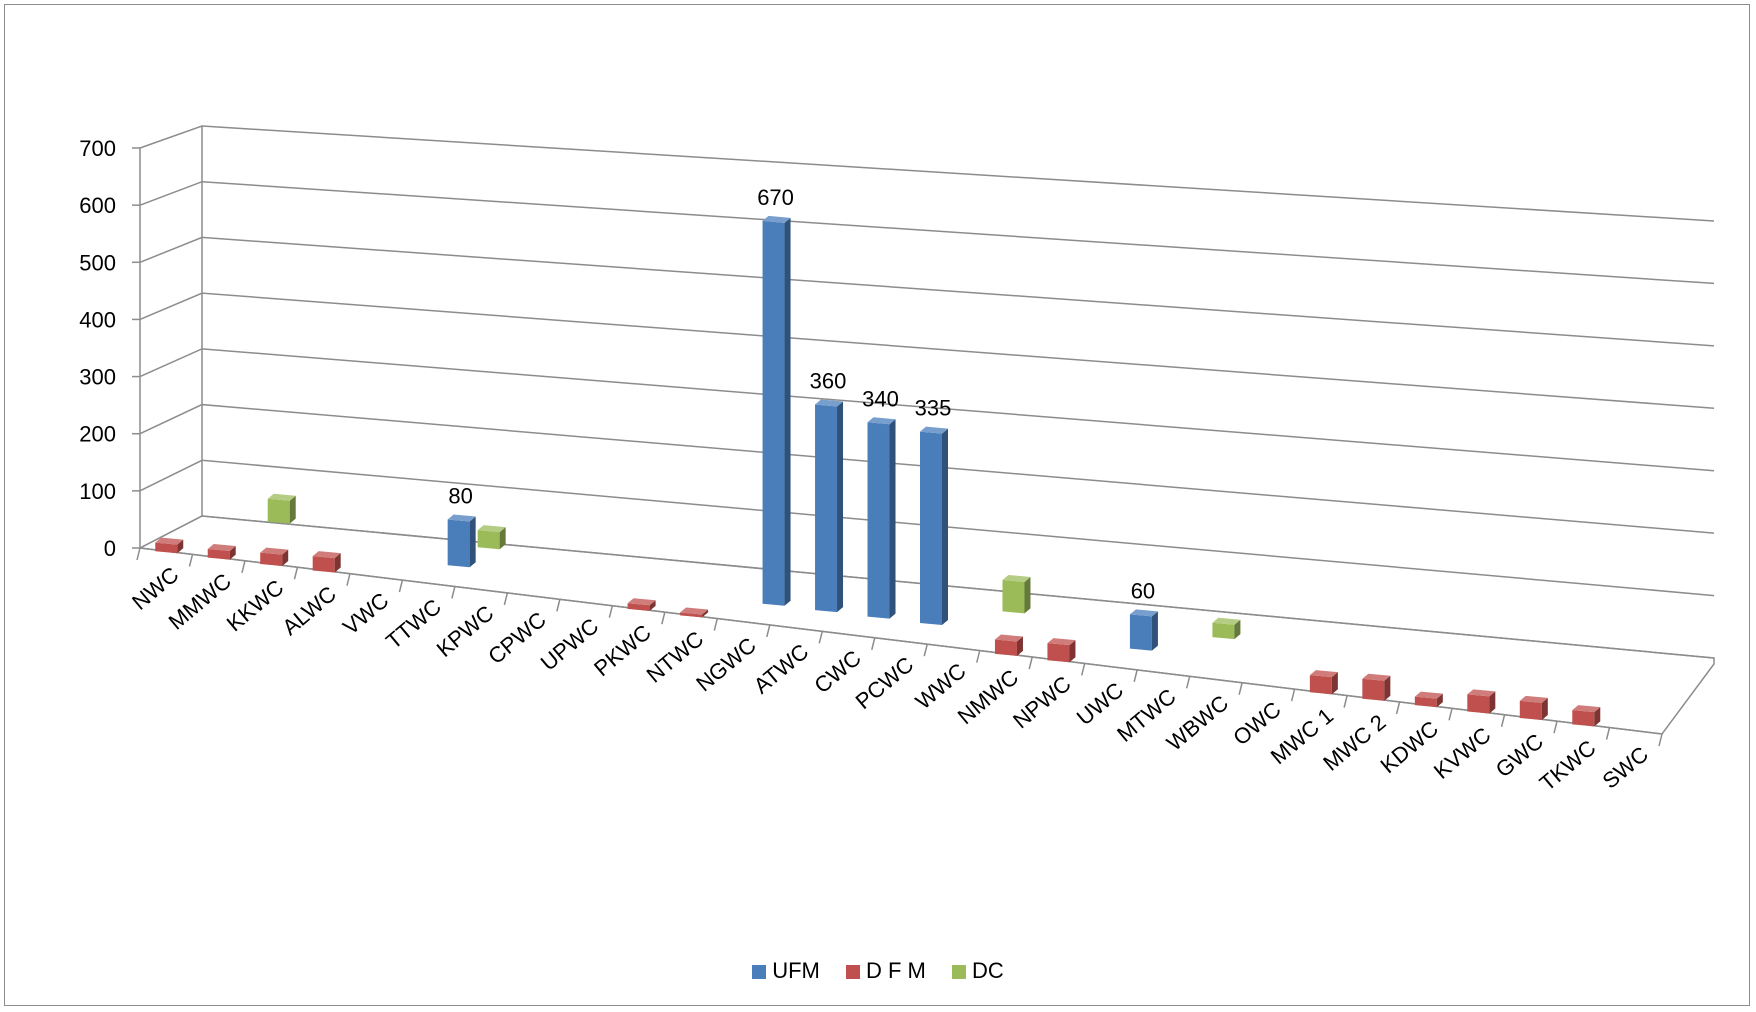 The image size is (1756, 1012). What do you see at coordinates (97, 205) in the screenshot?
I see `y-tick-label: 600` at bounding box center [97, 205].